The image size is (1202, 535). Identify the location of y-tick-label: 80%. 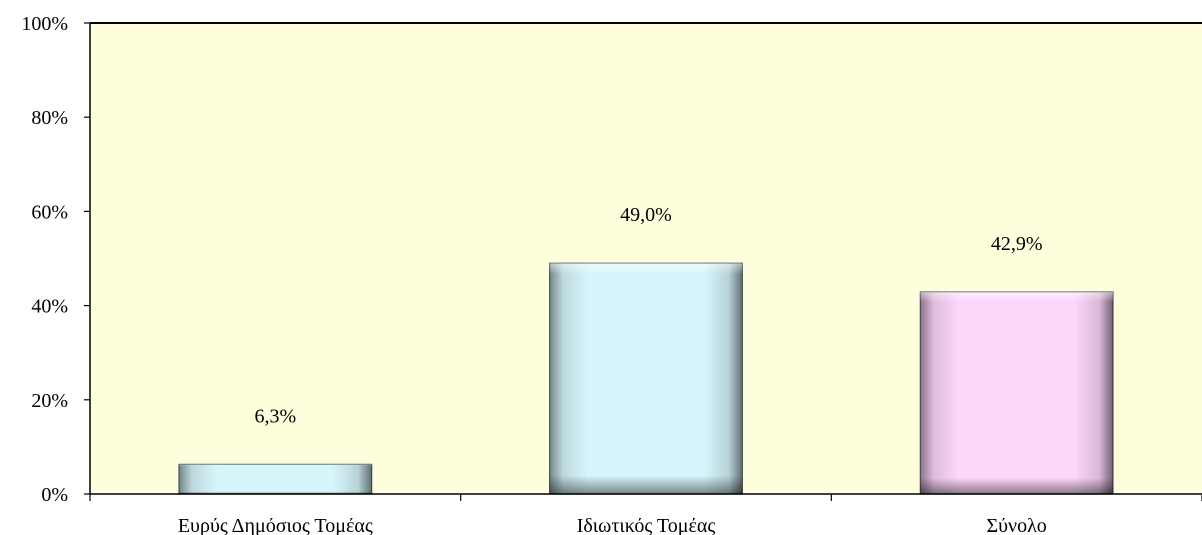
(49, 118).